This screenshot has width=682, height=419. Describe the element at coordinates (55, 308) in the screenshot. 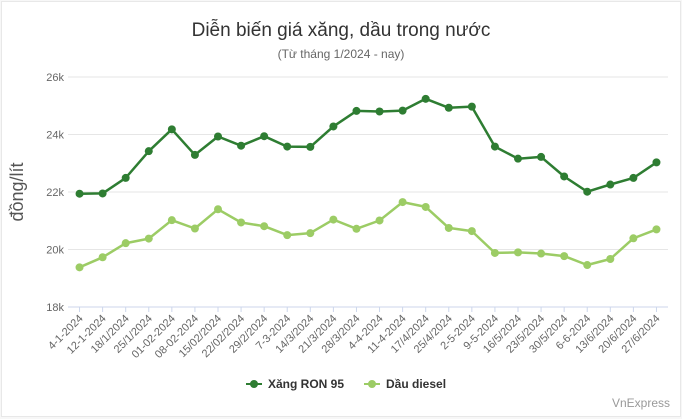

I see `y-tick-label: 18k` at that location.